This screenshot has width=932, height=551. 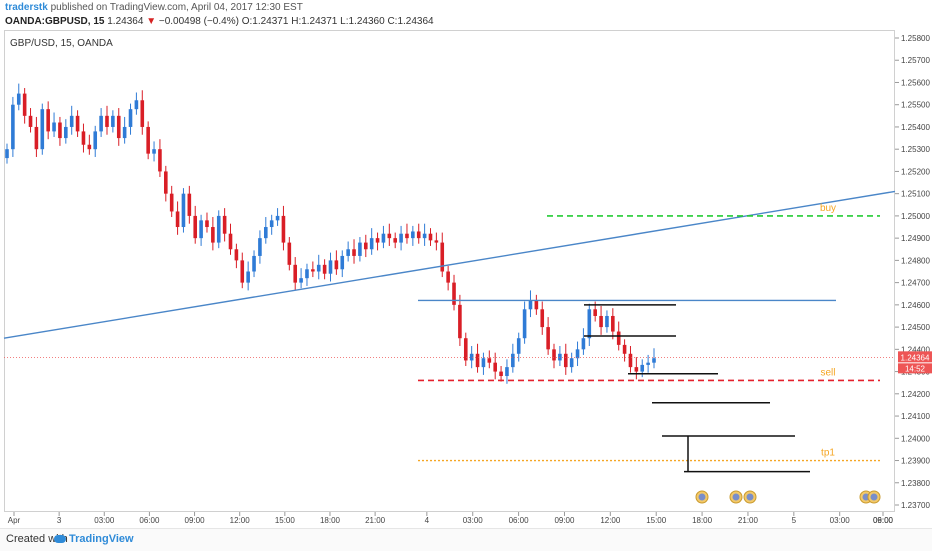 What do you see at coordinates (466, 539) in the screenshot?
I see `footer: Created with TradingView` at bounding box center [466, 539].